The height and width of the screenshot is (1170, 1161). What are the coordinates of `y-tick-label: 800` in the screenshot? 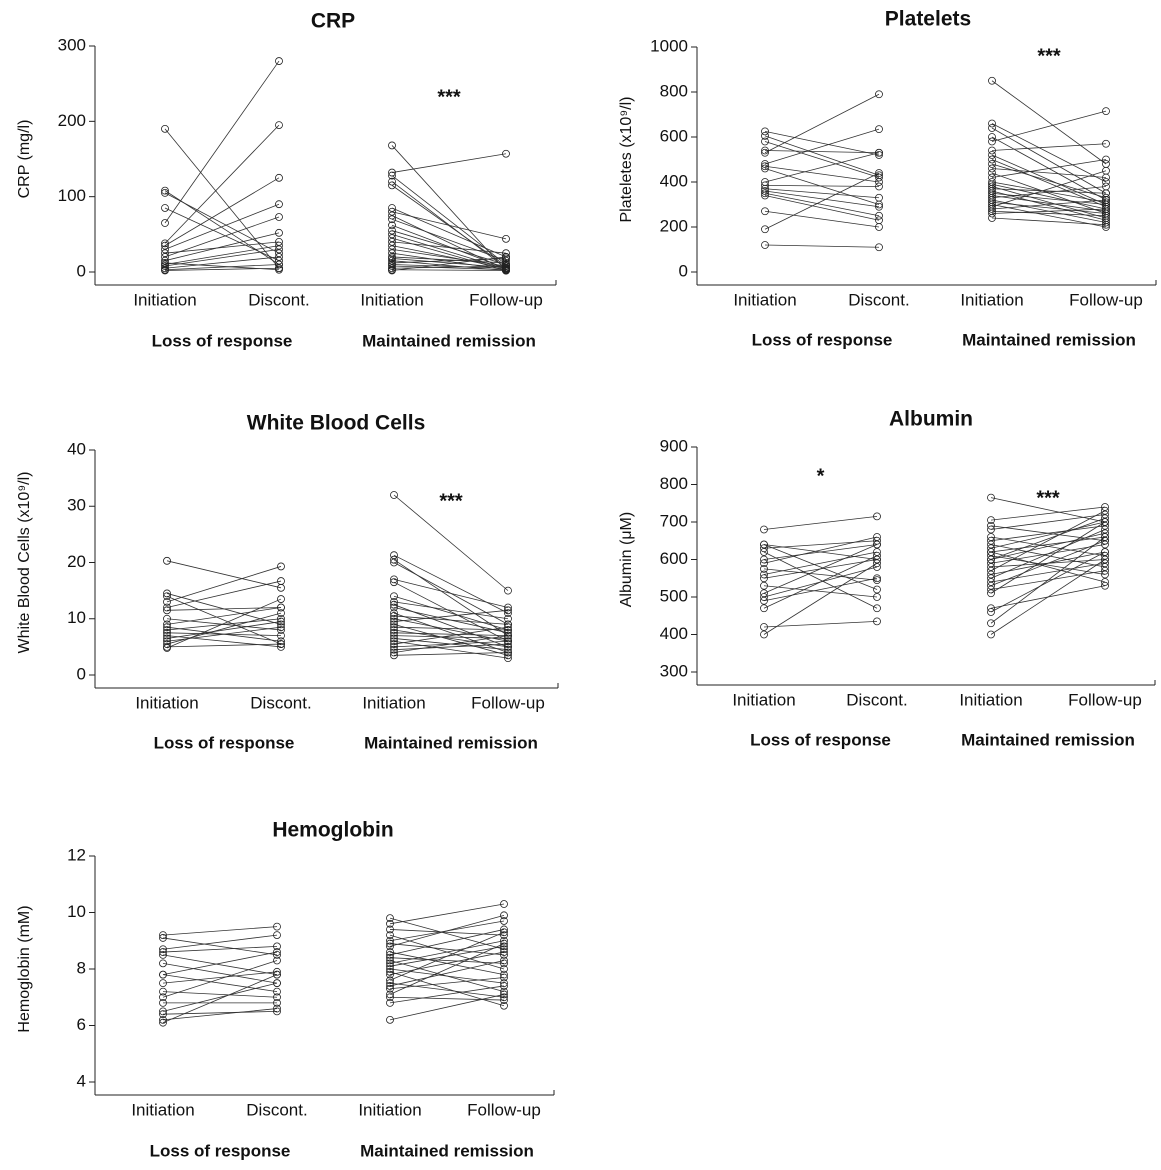 It's located at (674, 483).